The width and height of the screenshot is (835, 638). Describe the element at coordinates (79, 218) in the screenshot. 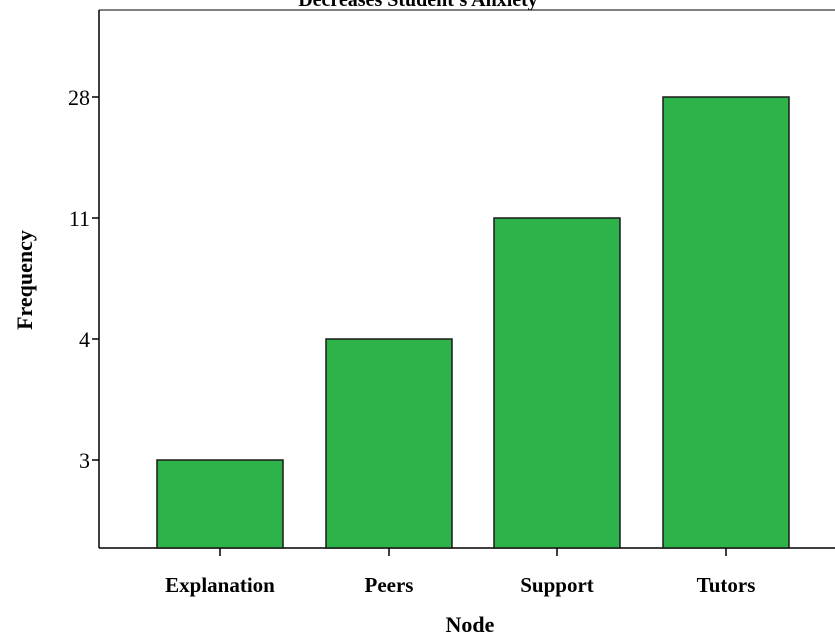

I see `y-tick-label: 11` at that location.